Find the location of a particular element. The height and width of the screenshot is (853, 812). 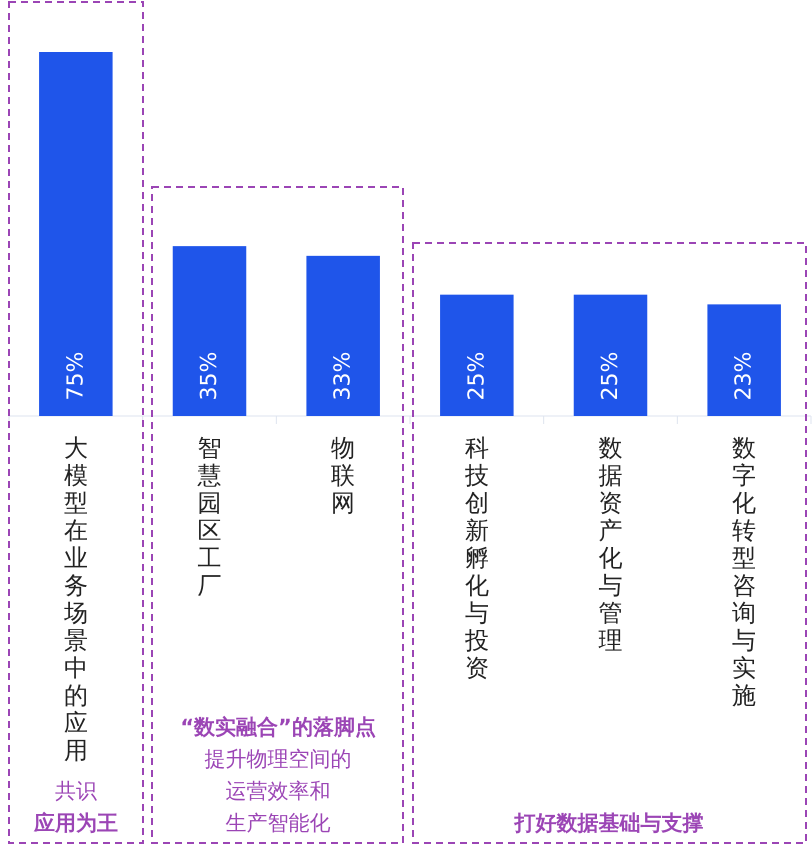

x-tick-label: 智慧园区工厂 is located at coordinates (209, 517).